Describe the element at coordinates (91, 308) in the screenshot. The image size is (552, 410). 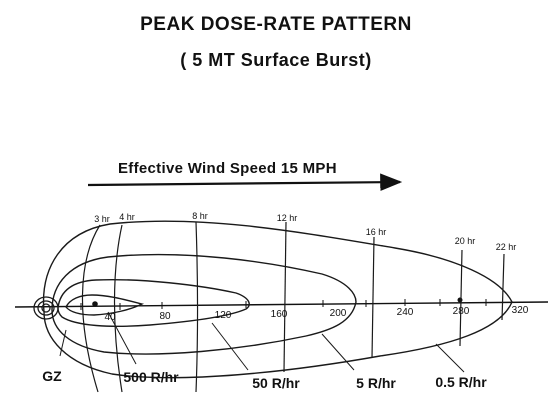
I see `time-line-3hr` at that location.